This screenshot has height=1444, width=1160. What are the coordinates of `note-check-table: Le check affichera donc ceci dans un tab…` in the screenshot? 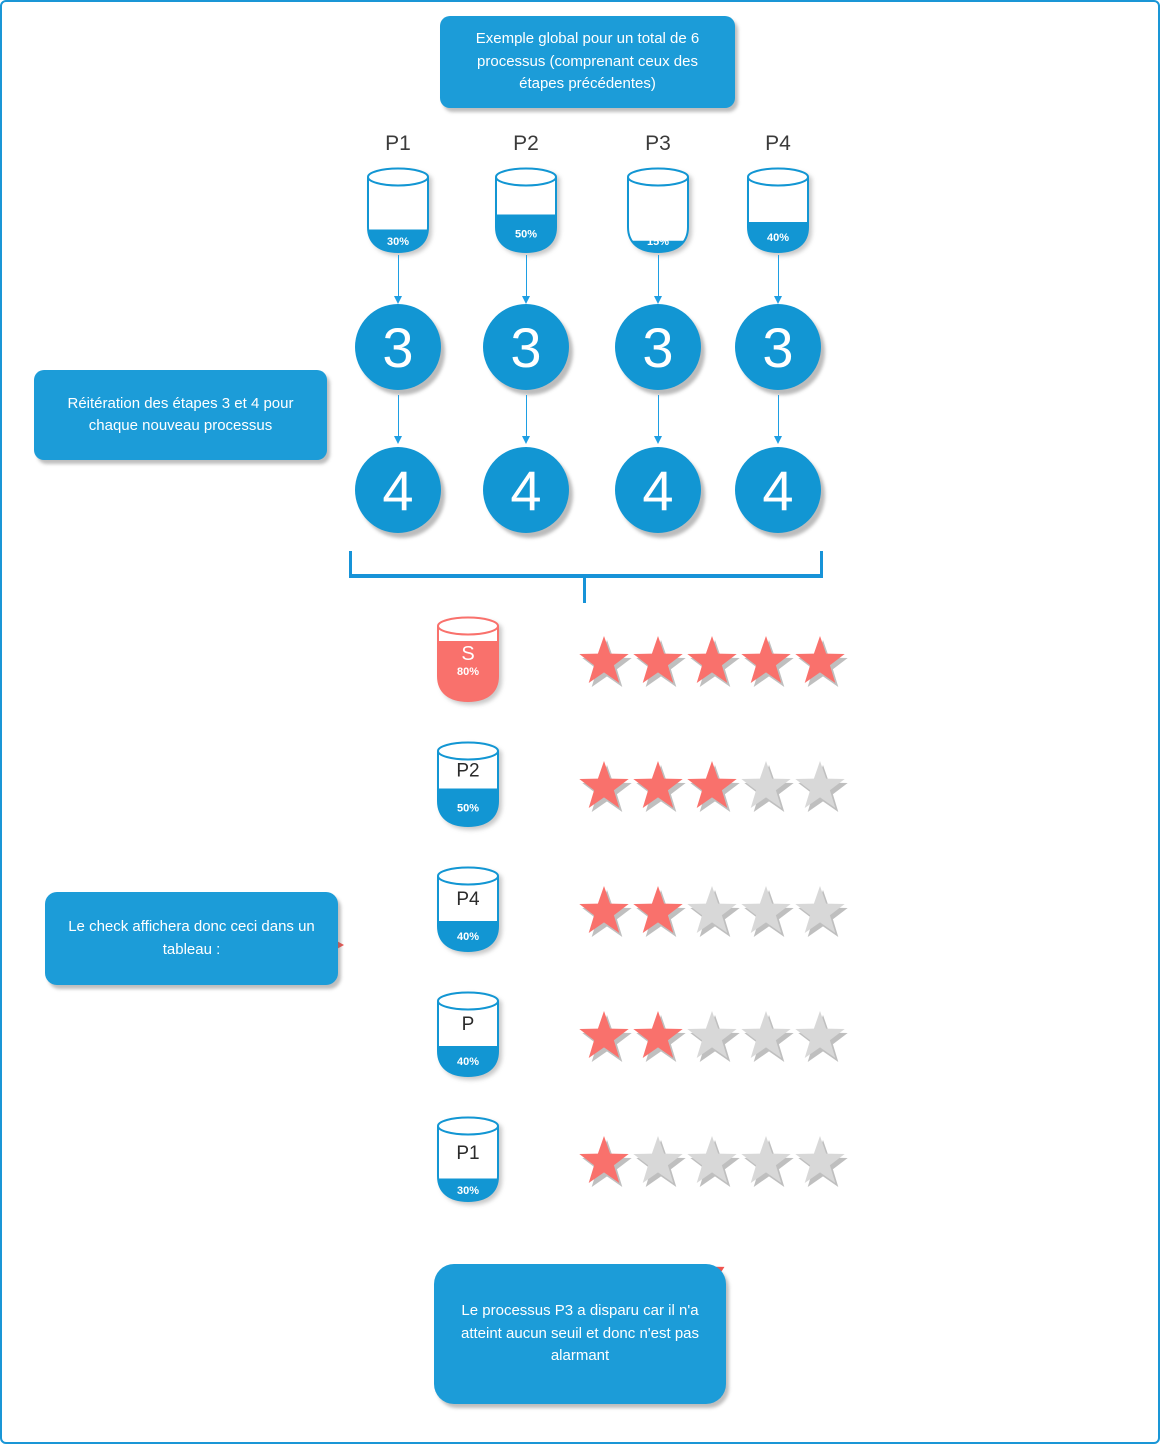 It's located at (191, 938).